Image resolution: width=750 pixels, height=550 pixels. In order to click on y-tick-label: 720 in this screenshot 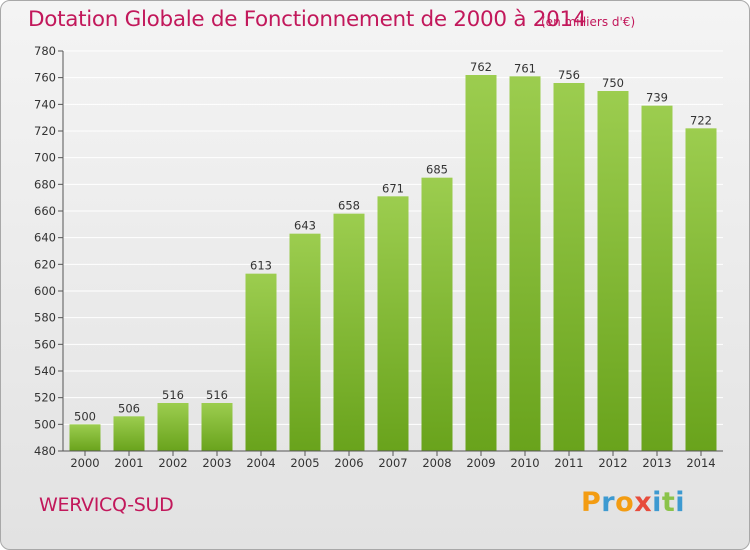, I will do `click(45, 131)`.